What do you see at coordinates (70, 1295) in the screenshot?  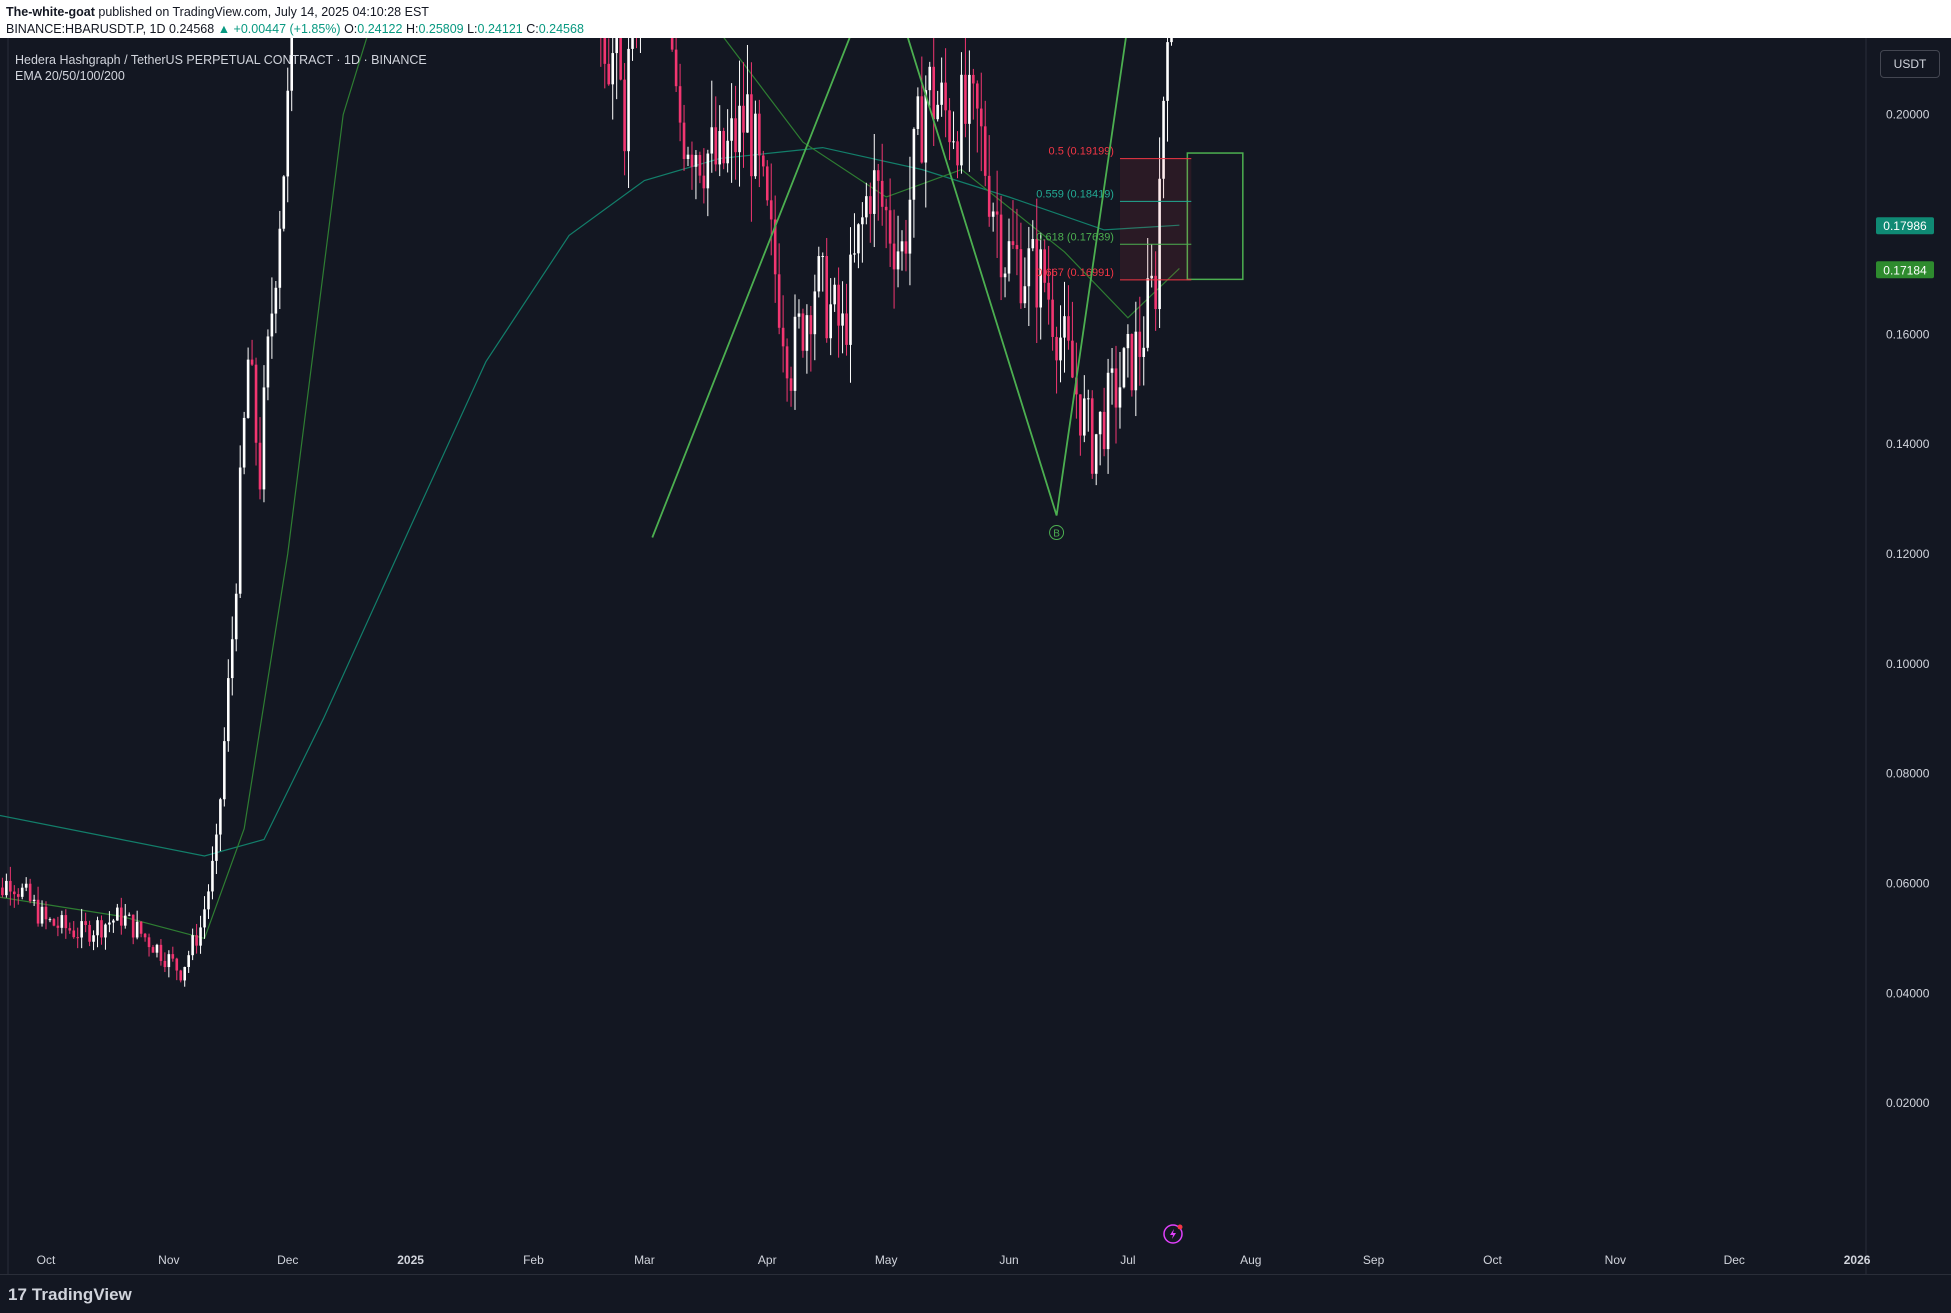 I see `tradingview-logo: 17 TradingView` at bounding box center [70, 1295].